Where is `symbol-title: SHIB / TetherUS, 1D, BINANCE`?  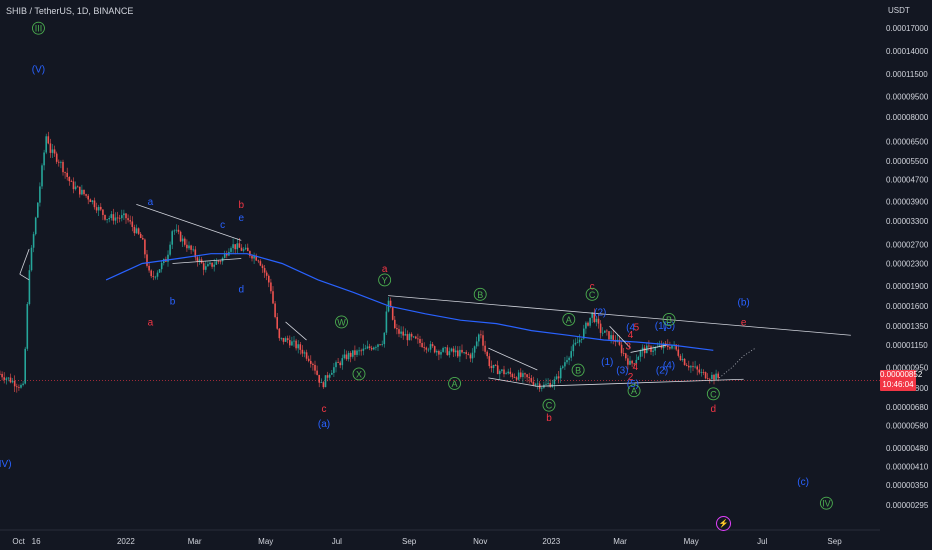 symbol-title: SHIB / TetherUS, 1D, BINANCE is located at coordinates (70, 11).